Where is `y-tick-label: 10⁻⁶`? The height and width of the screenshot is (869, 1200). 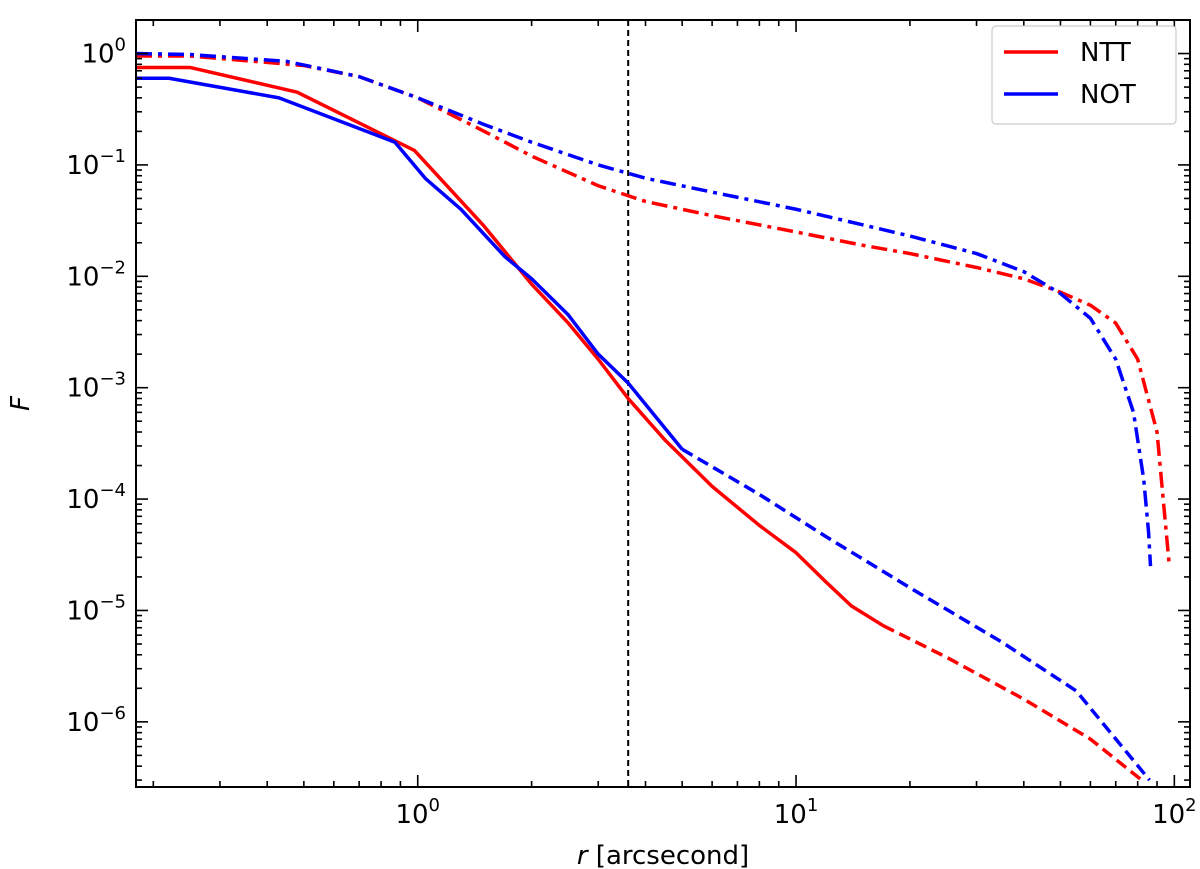
y-tick-label: 10⁻⁶ is located at coordinates (96, 720).